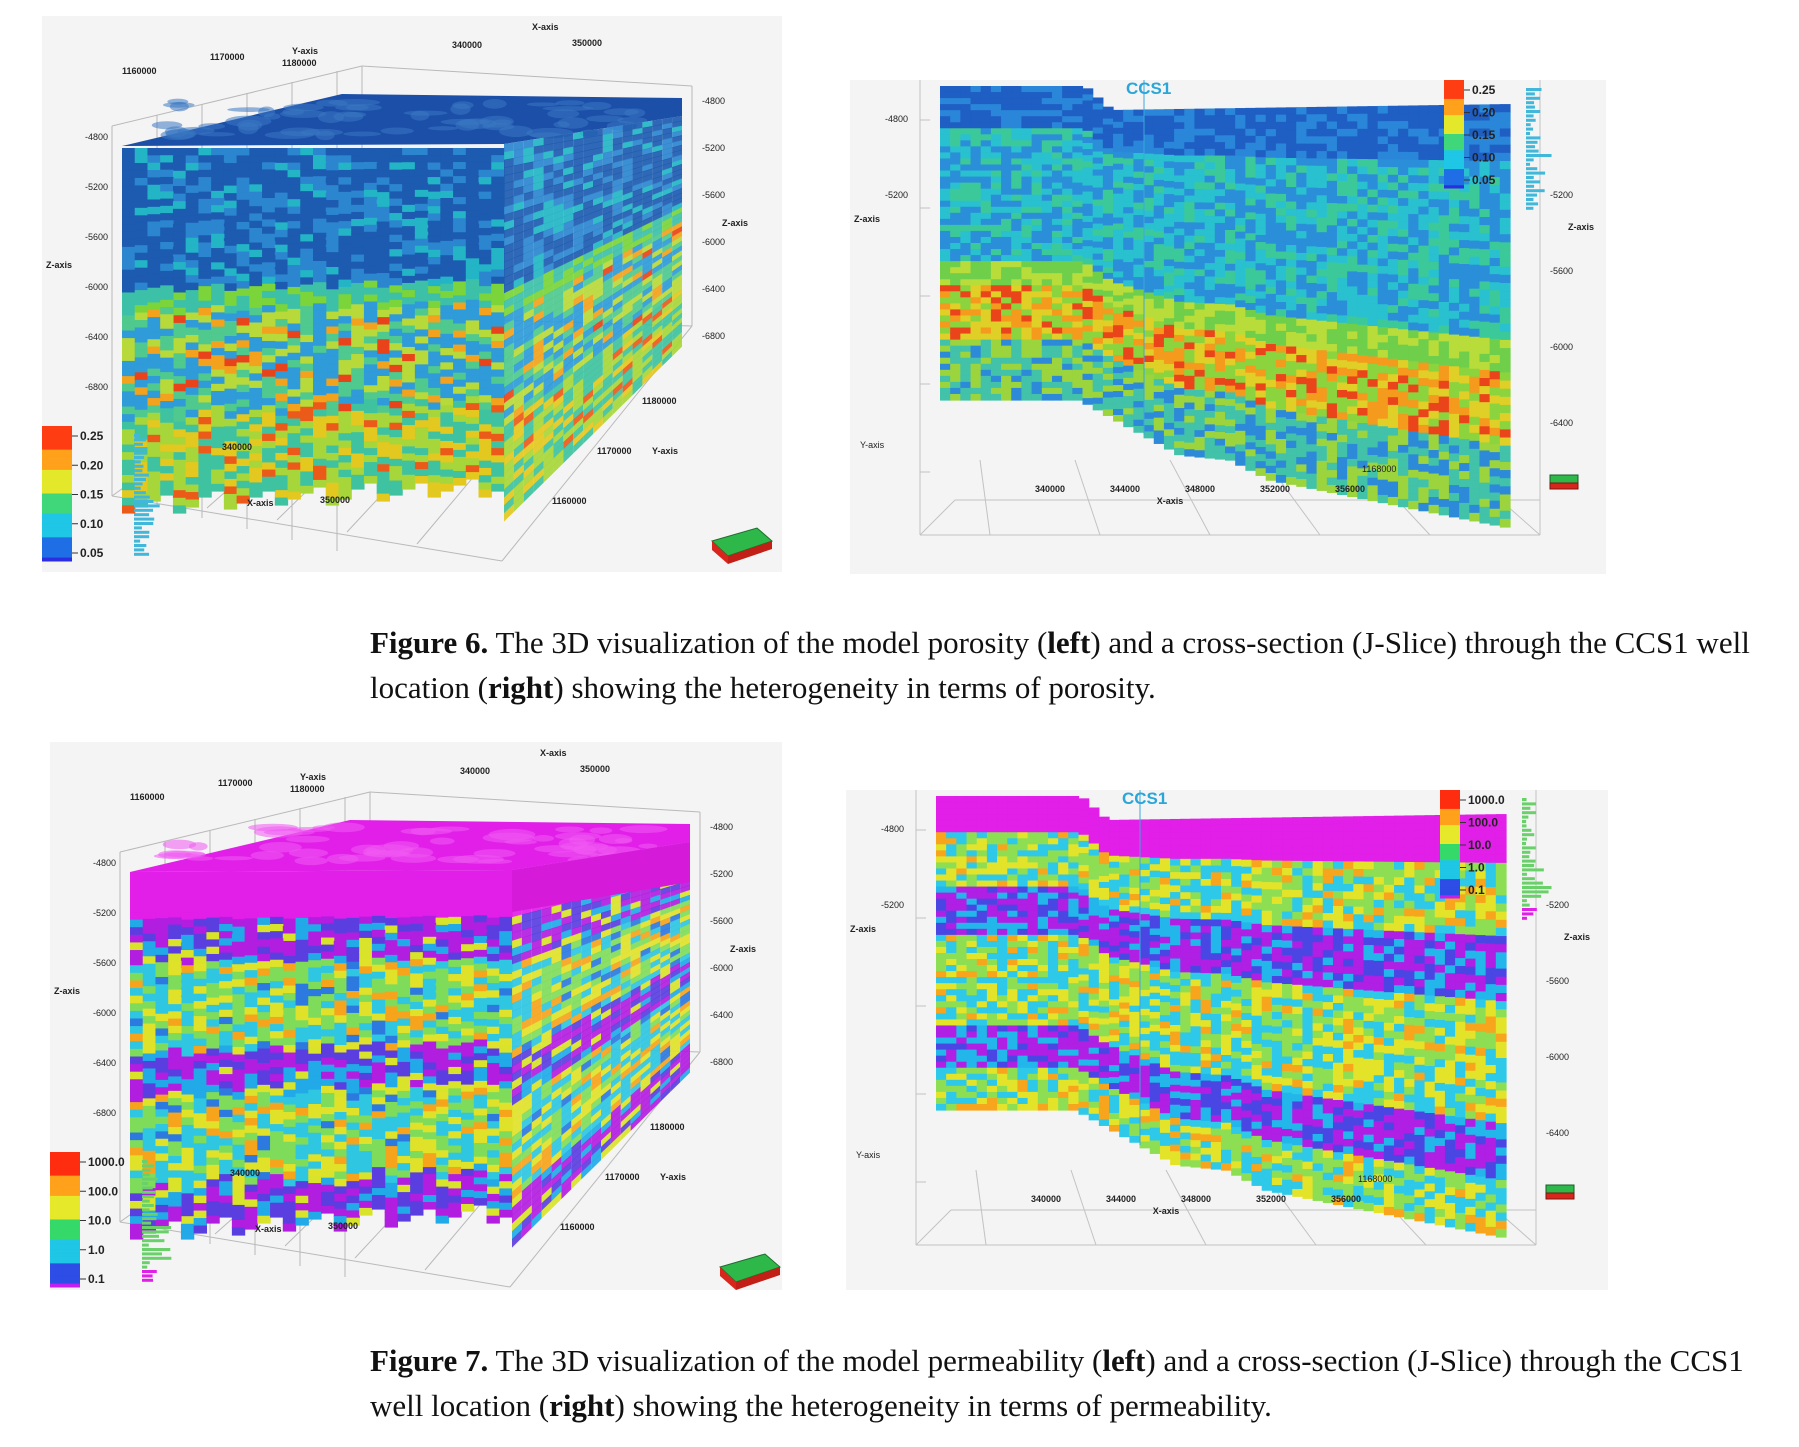 Image resolution: width=1799 pixels, height=1447 pixels. I want to click on top-surface-texture, so click(354, 114).